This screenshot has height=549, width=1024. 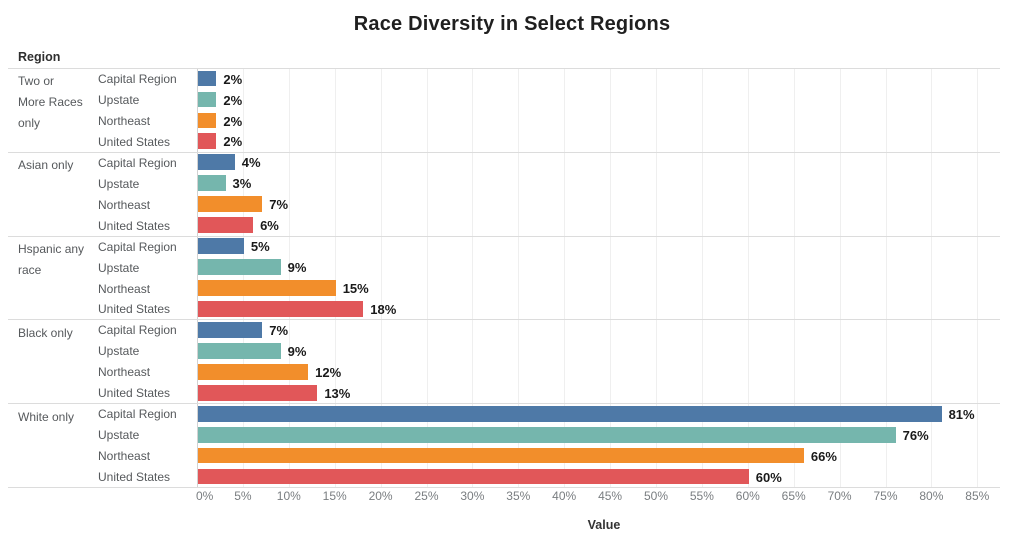 What do you see at coordinates (58, 260) in the screenshot?
I see `category-label: Hspanic any race` at bounding box center [58, 260].